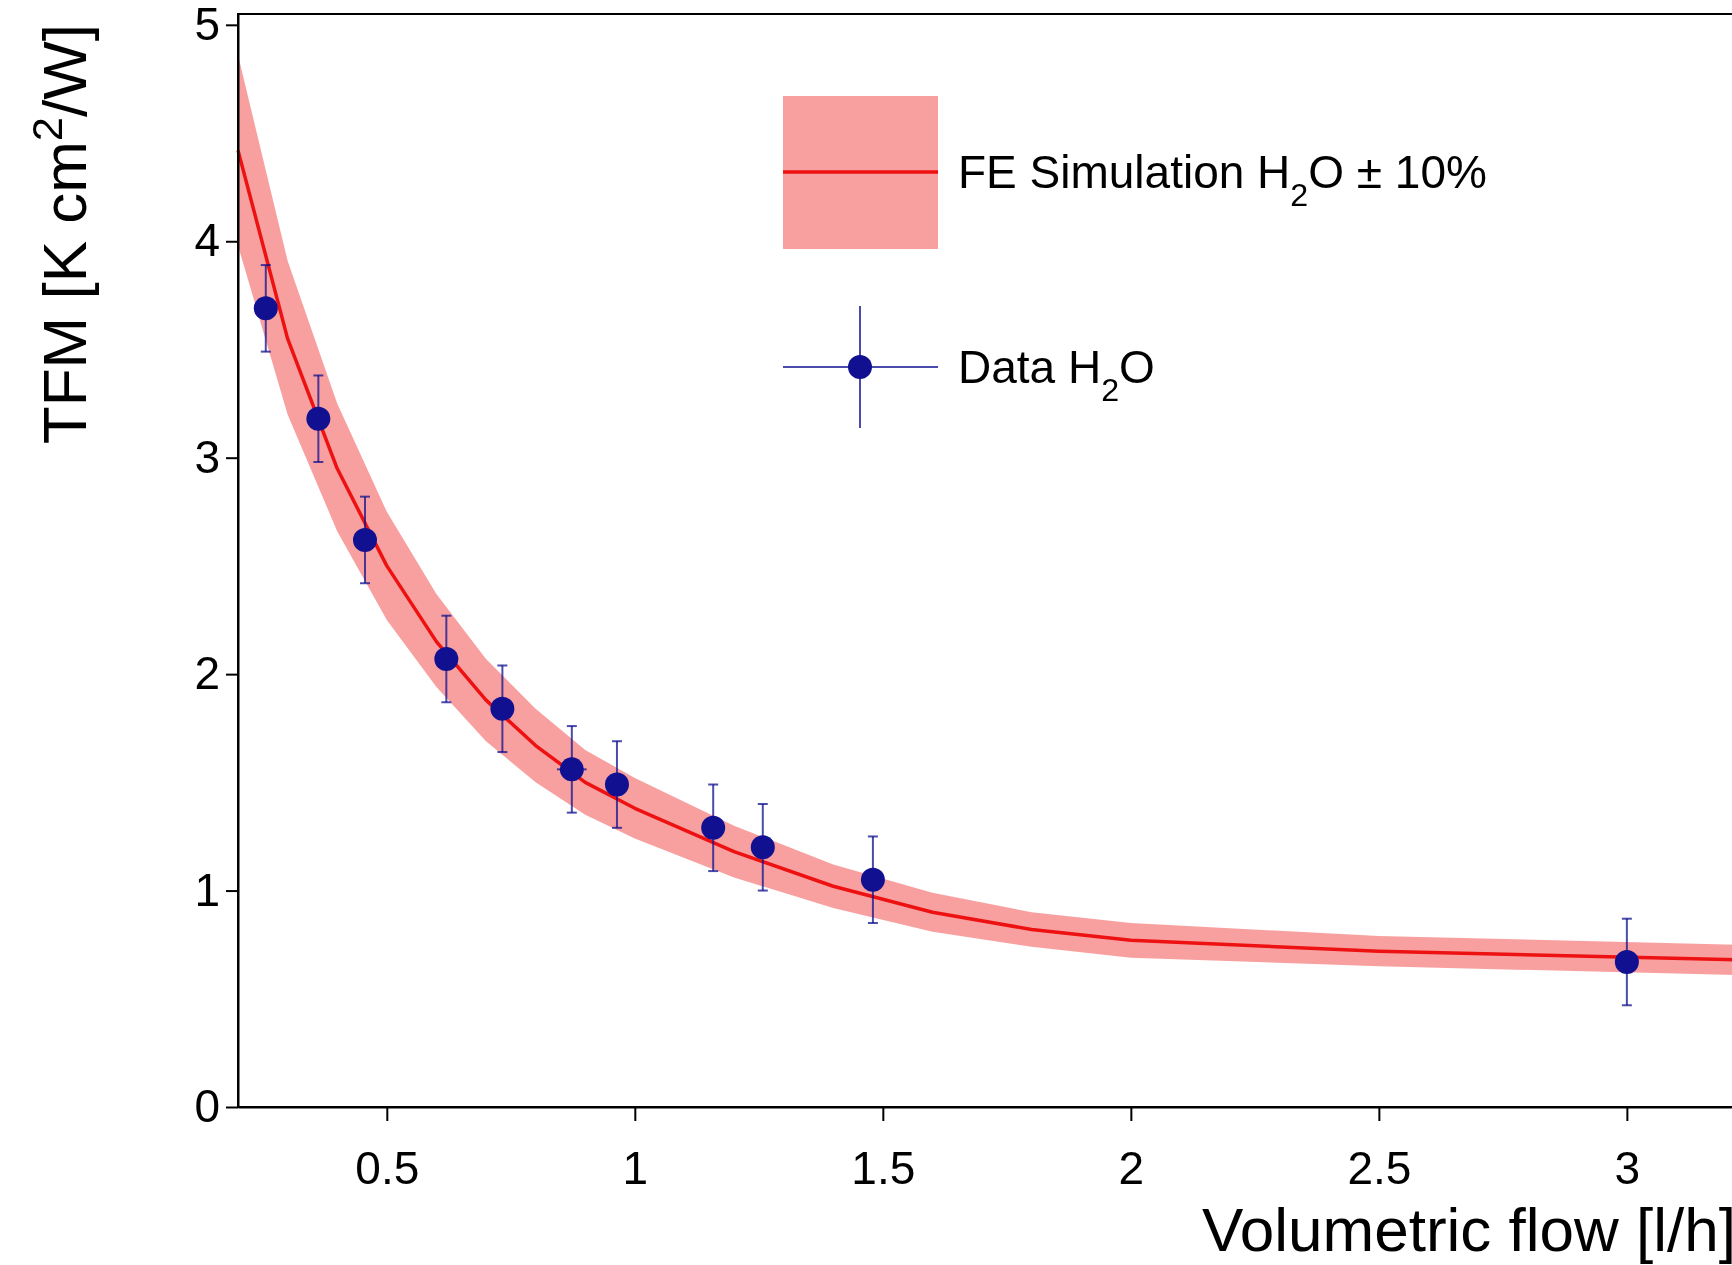 The image size is (1732, 1265). I want to click on y-tick-label: 1, so click(207, 889).